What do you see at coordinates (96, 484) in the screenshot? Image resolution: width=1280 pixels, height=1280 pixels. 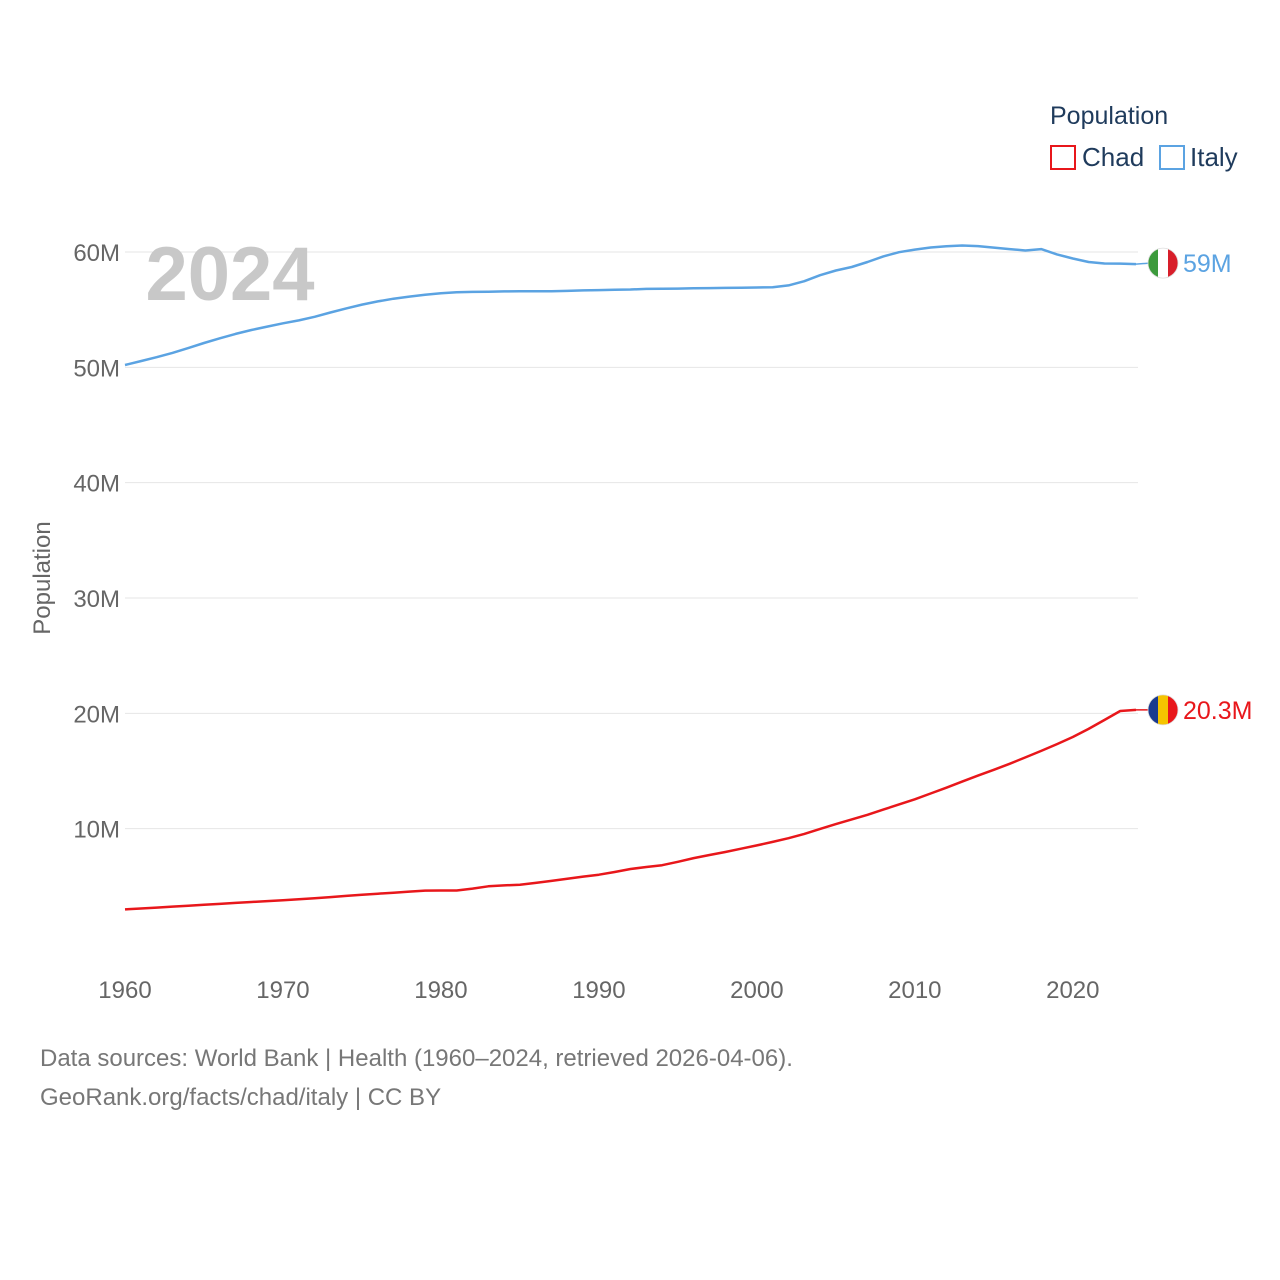 I see `y-tick-label: 40M` at bounding box center [96, 484].